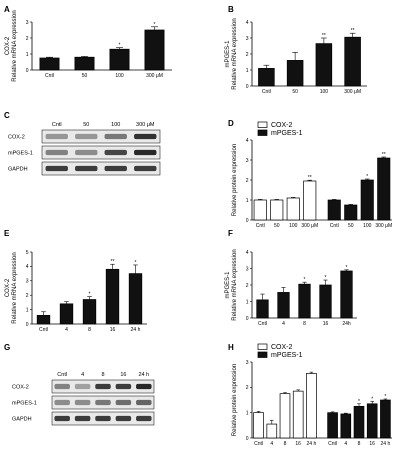 This screenshot has width=400, height=458. I want to click on y-axis-label: Relative protein expression, so click(235, 400).